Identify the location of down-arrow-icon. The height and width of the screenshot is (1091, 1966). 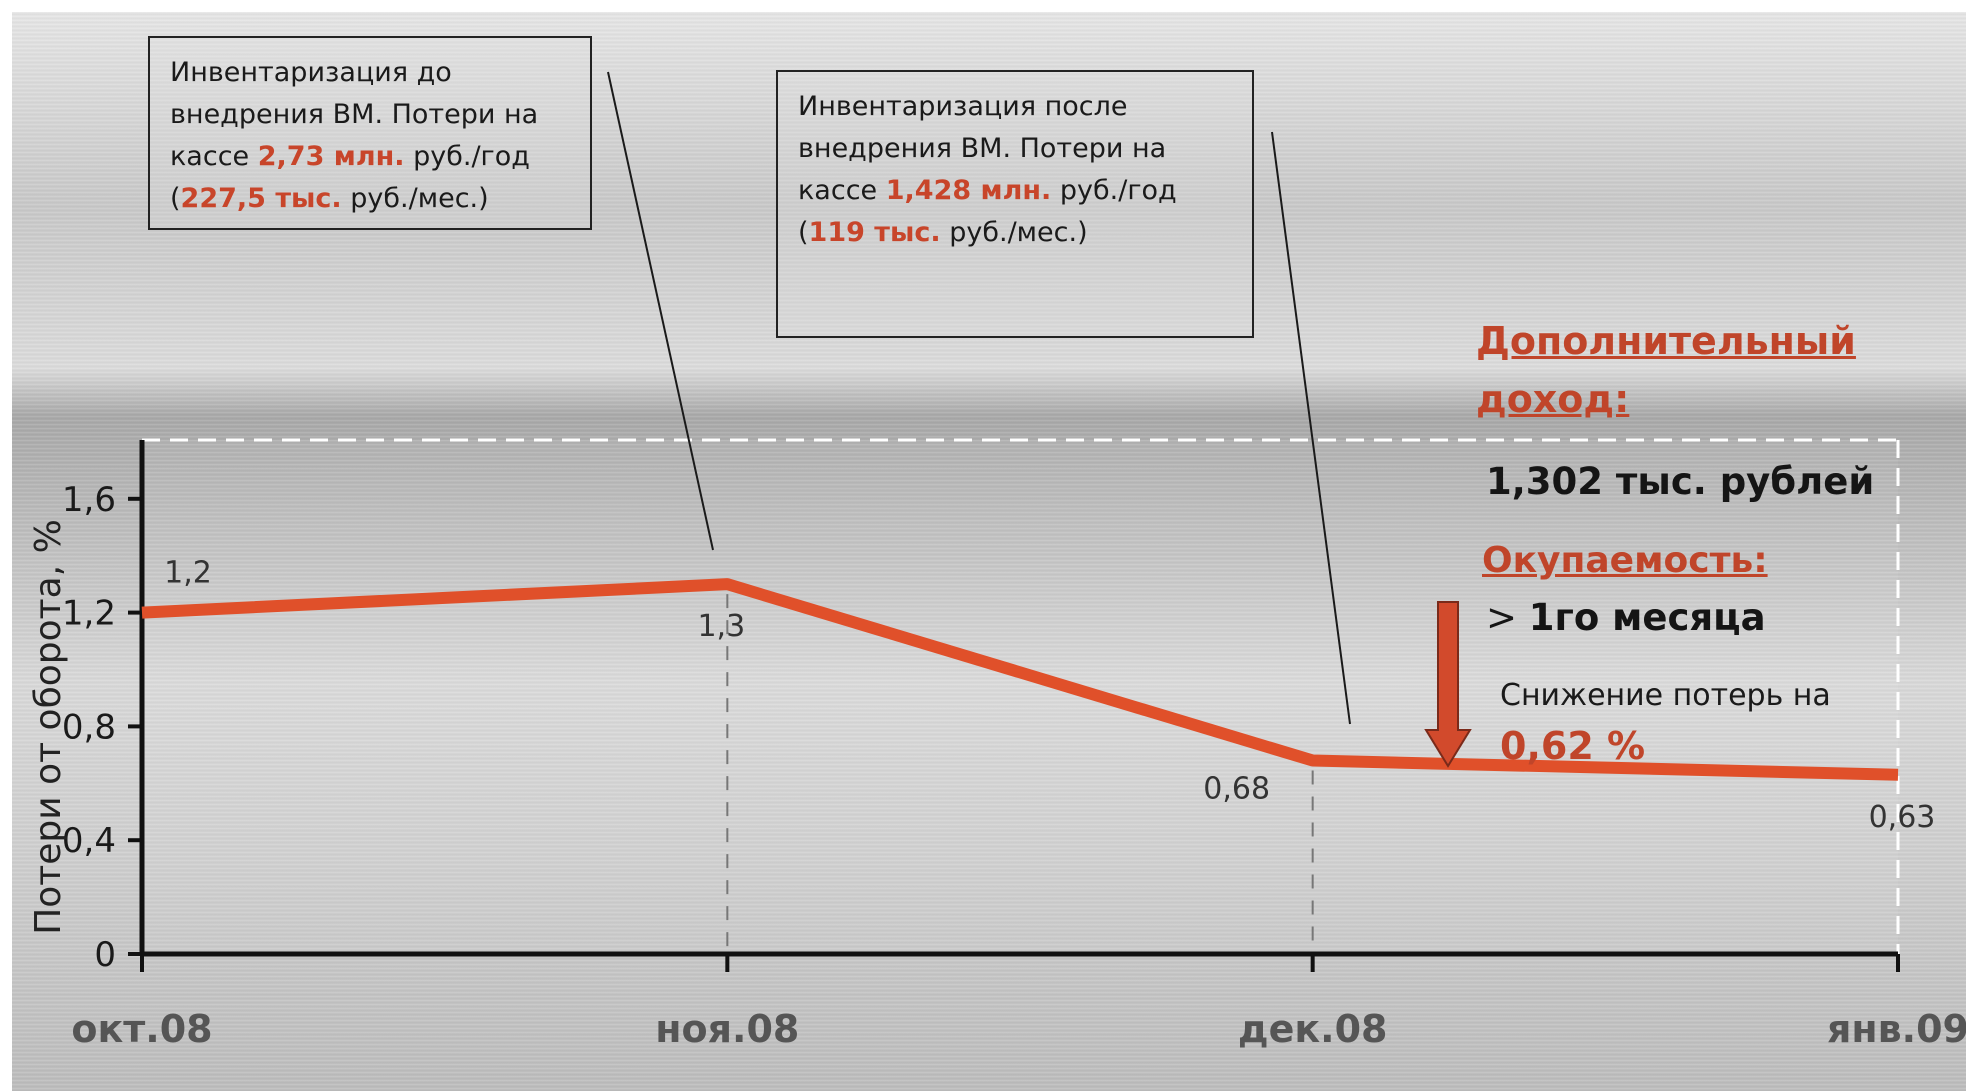
(1448, 684).